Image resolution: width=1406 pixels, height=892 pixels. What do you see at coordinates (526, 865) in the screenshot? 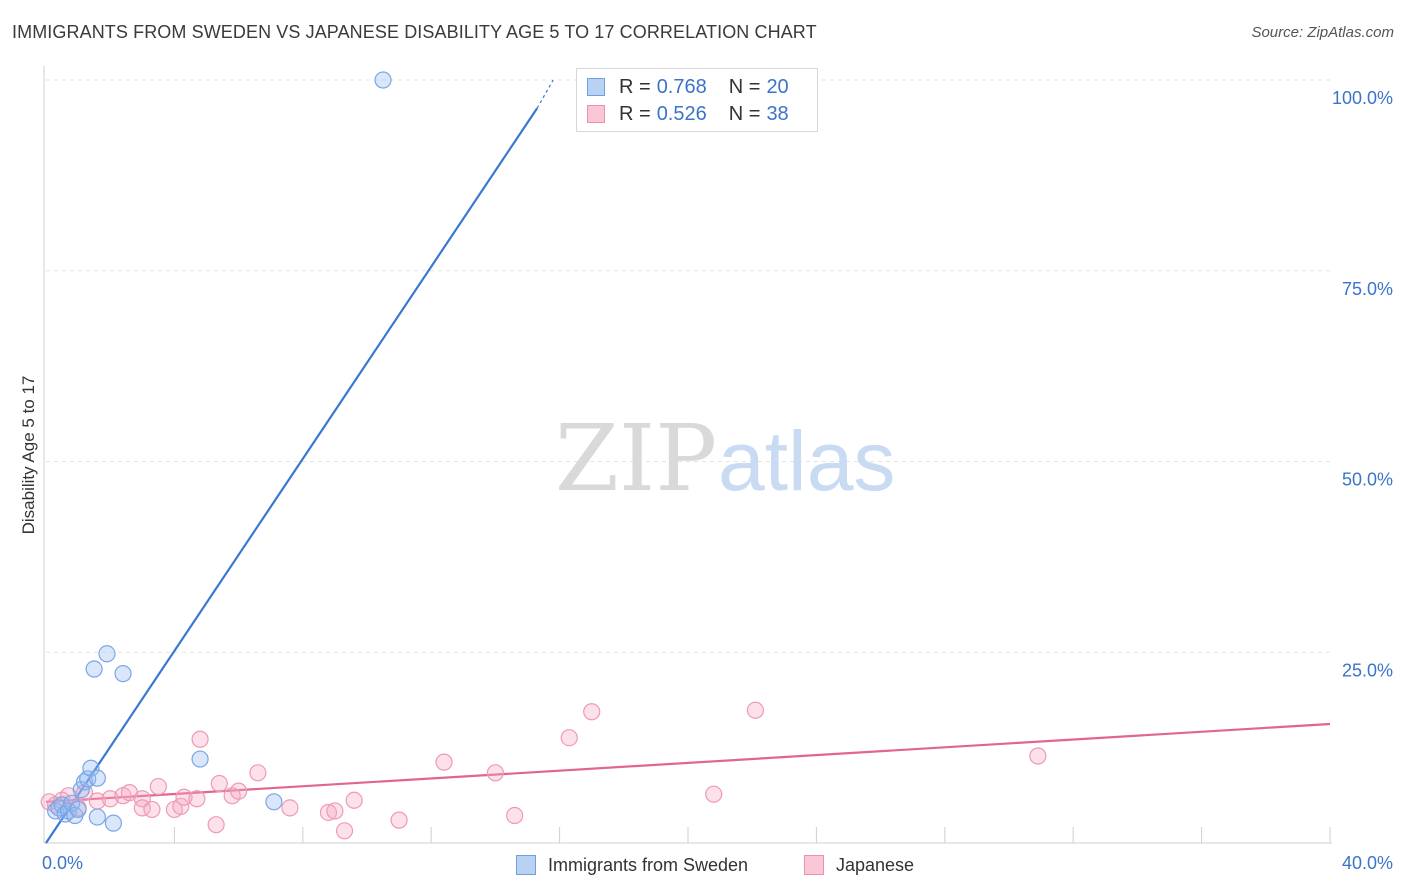
I see `bottom-legend-swatch-sweden` at bounding box center [526, 865].